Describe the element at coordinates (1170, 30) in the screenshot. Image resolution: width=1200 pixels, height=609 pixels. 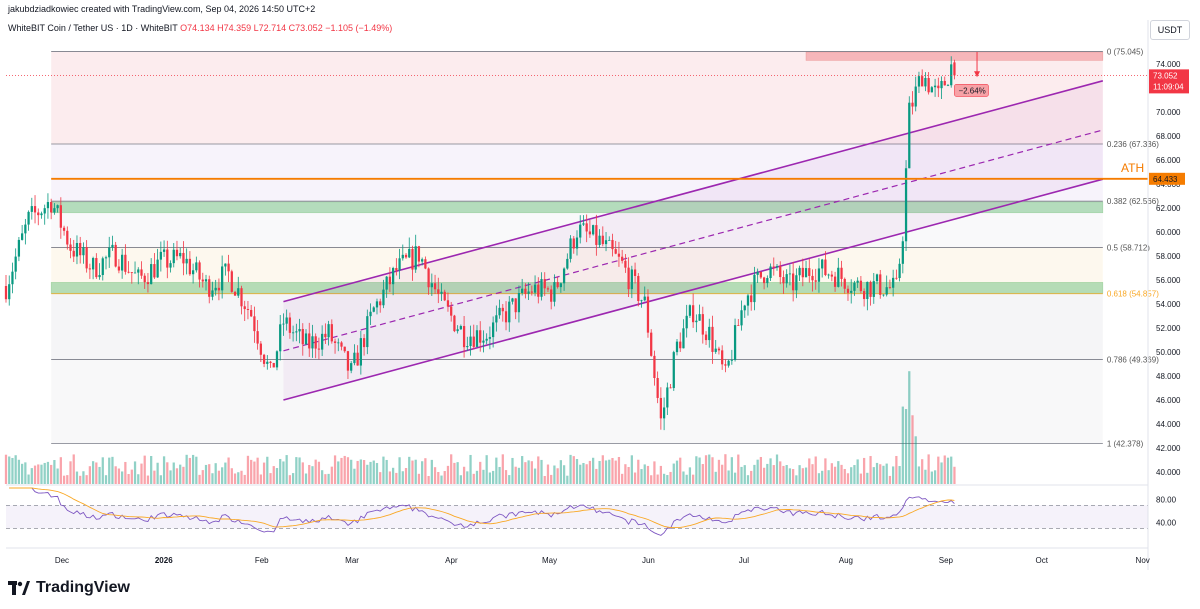
I see `currency-selector: USDT` at that location.